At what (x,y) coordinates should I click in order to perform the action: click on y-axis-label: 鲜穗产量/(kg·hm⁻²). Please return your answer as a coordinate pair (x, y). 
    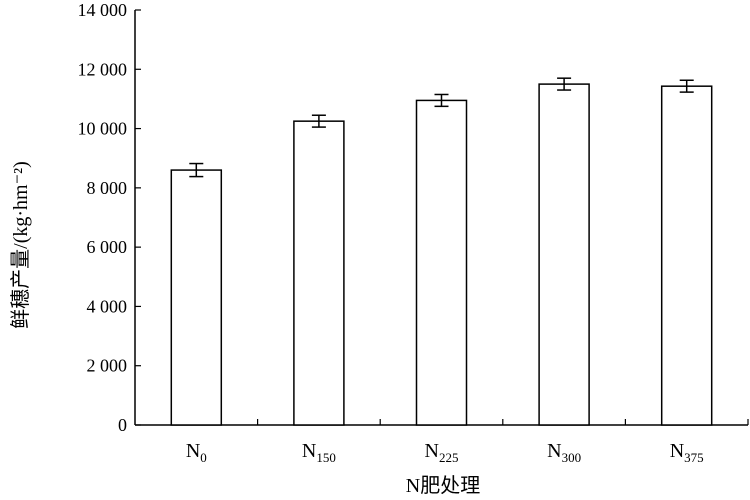
    Looking at the image, I should click on (20, 245).